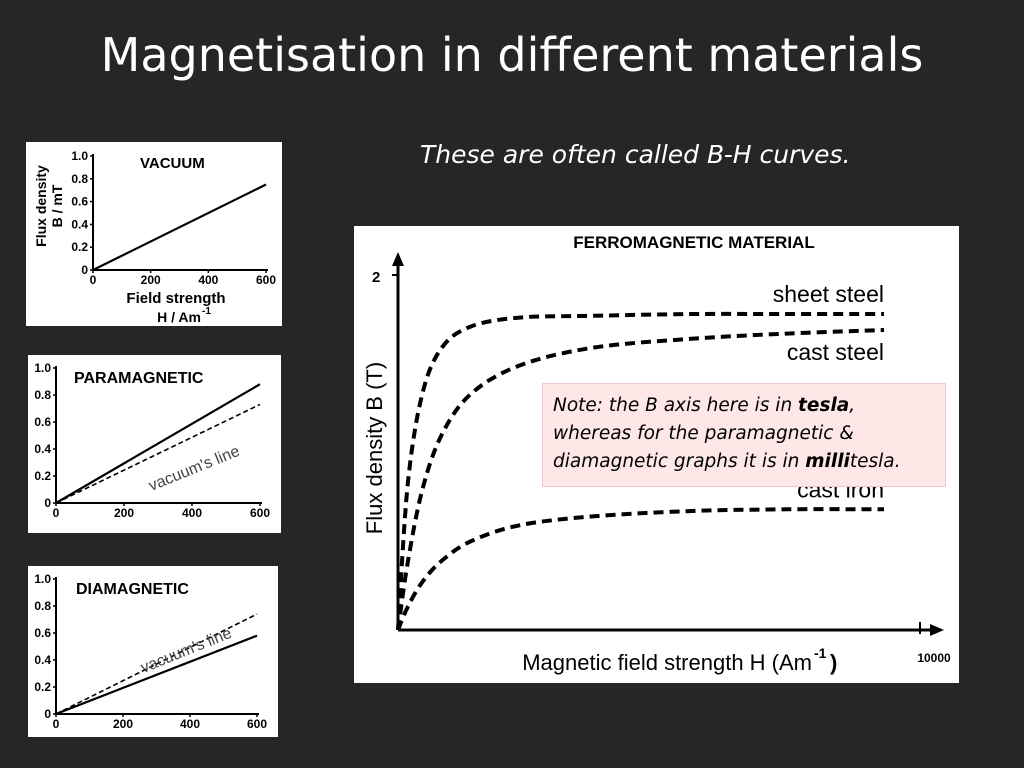  Describe the element at coordinates (42, 660) in the screenshot. I see `diamagnetic-ytick-label: 0.4` at that location.